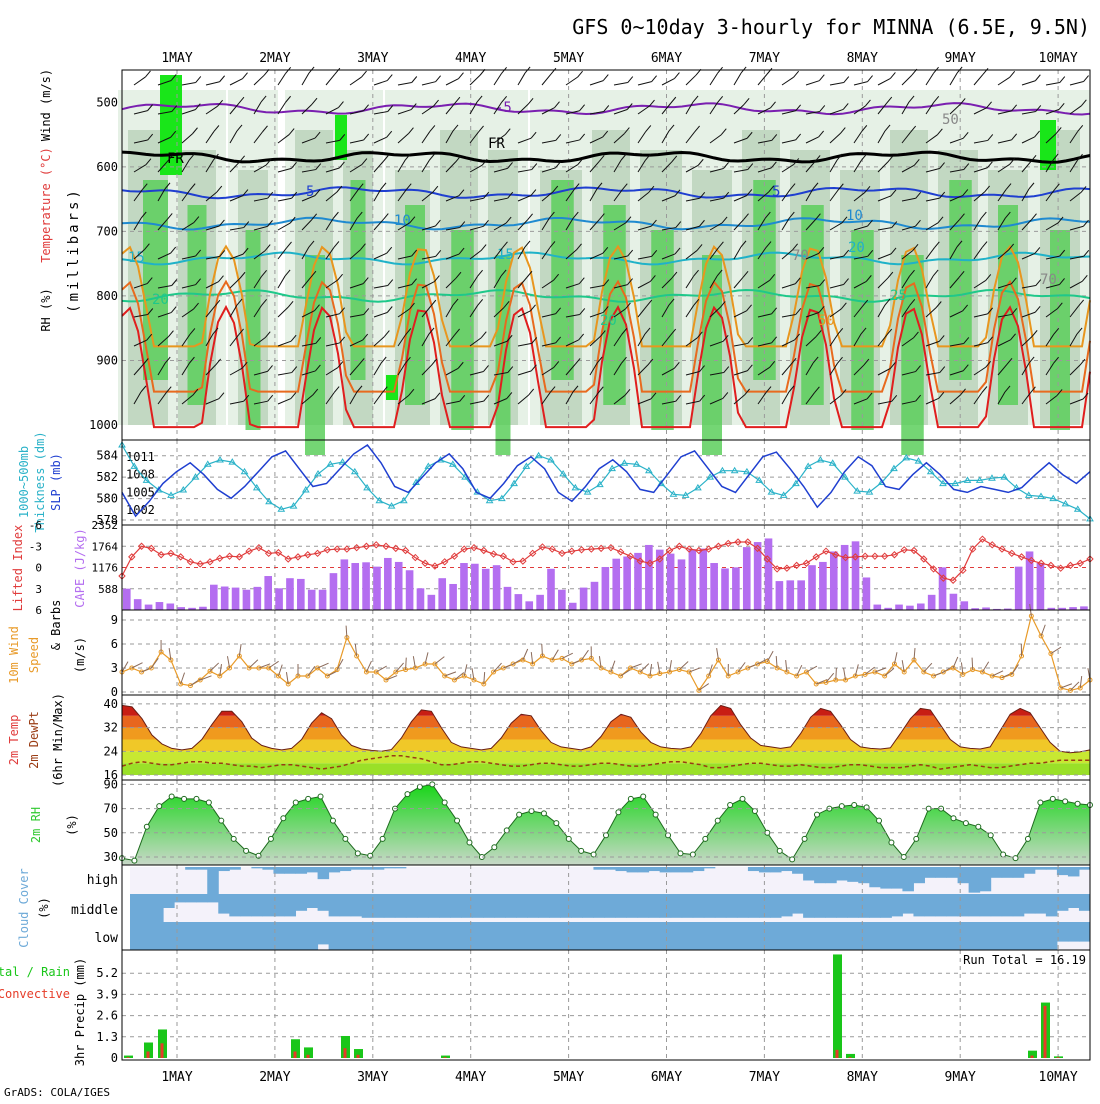  What do you see at coordinates (107, 1016) in the screenshot?
I see `precip-tick-label: 2.6` at bounding box center [107, 1016].